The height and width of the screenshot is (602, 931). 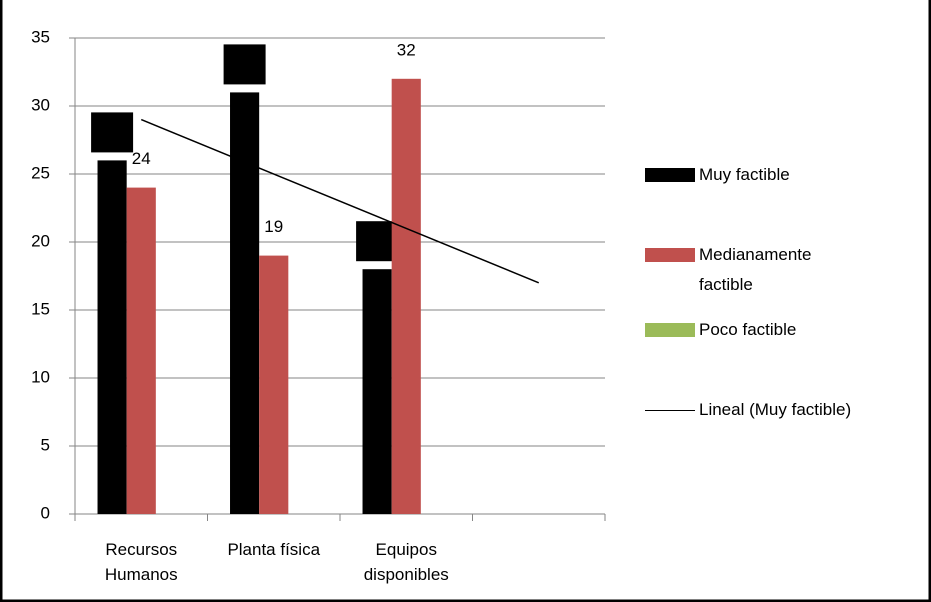 What do you see at coordinates (273, 226) in the screenshot?
I see `data-label: 19` at bounding box center [273, 226].